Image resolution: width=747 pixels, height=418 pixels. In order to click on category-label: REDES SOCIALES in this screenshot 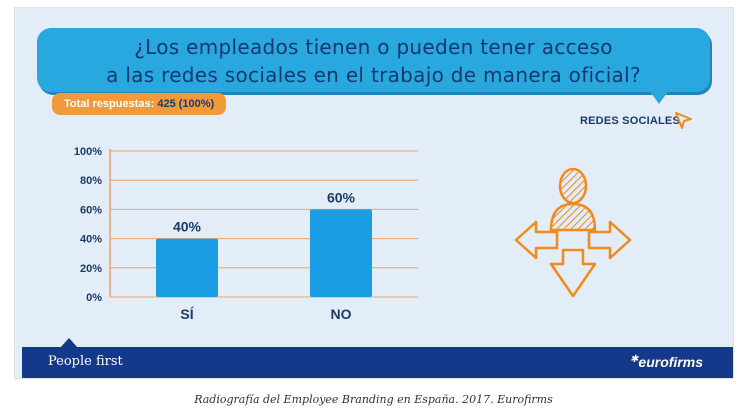, I will do `click(630, 121)`.